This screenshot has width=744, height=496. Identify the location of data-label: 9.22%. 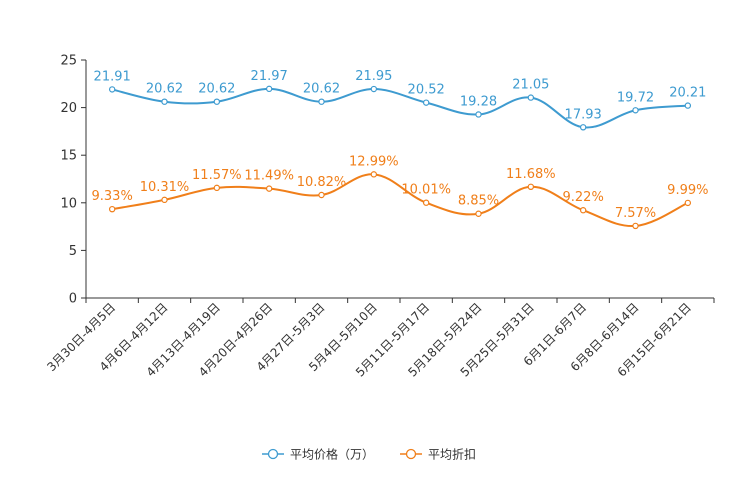
(583, 197).